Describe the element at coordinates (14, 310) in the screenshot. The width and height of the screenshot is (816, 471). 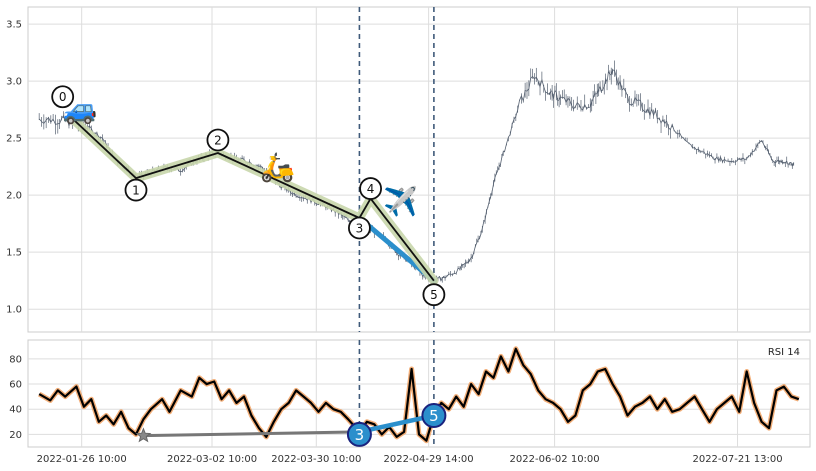
I see `price-y-tick-0: 1.0` at that location.